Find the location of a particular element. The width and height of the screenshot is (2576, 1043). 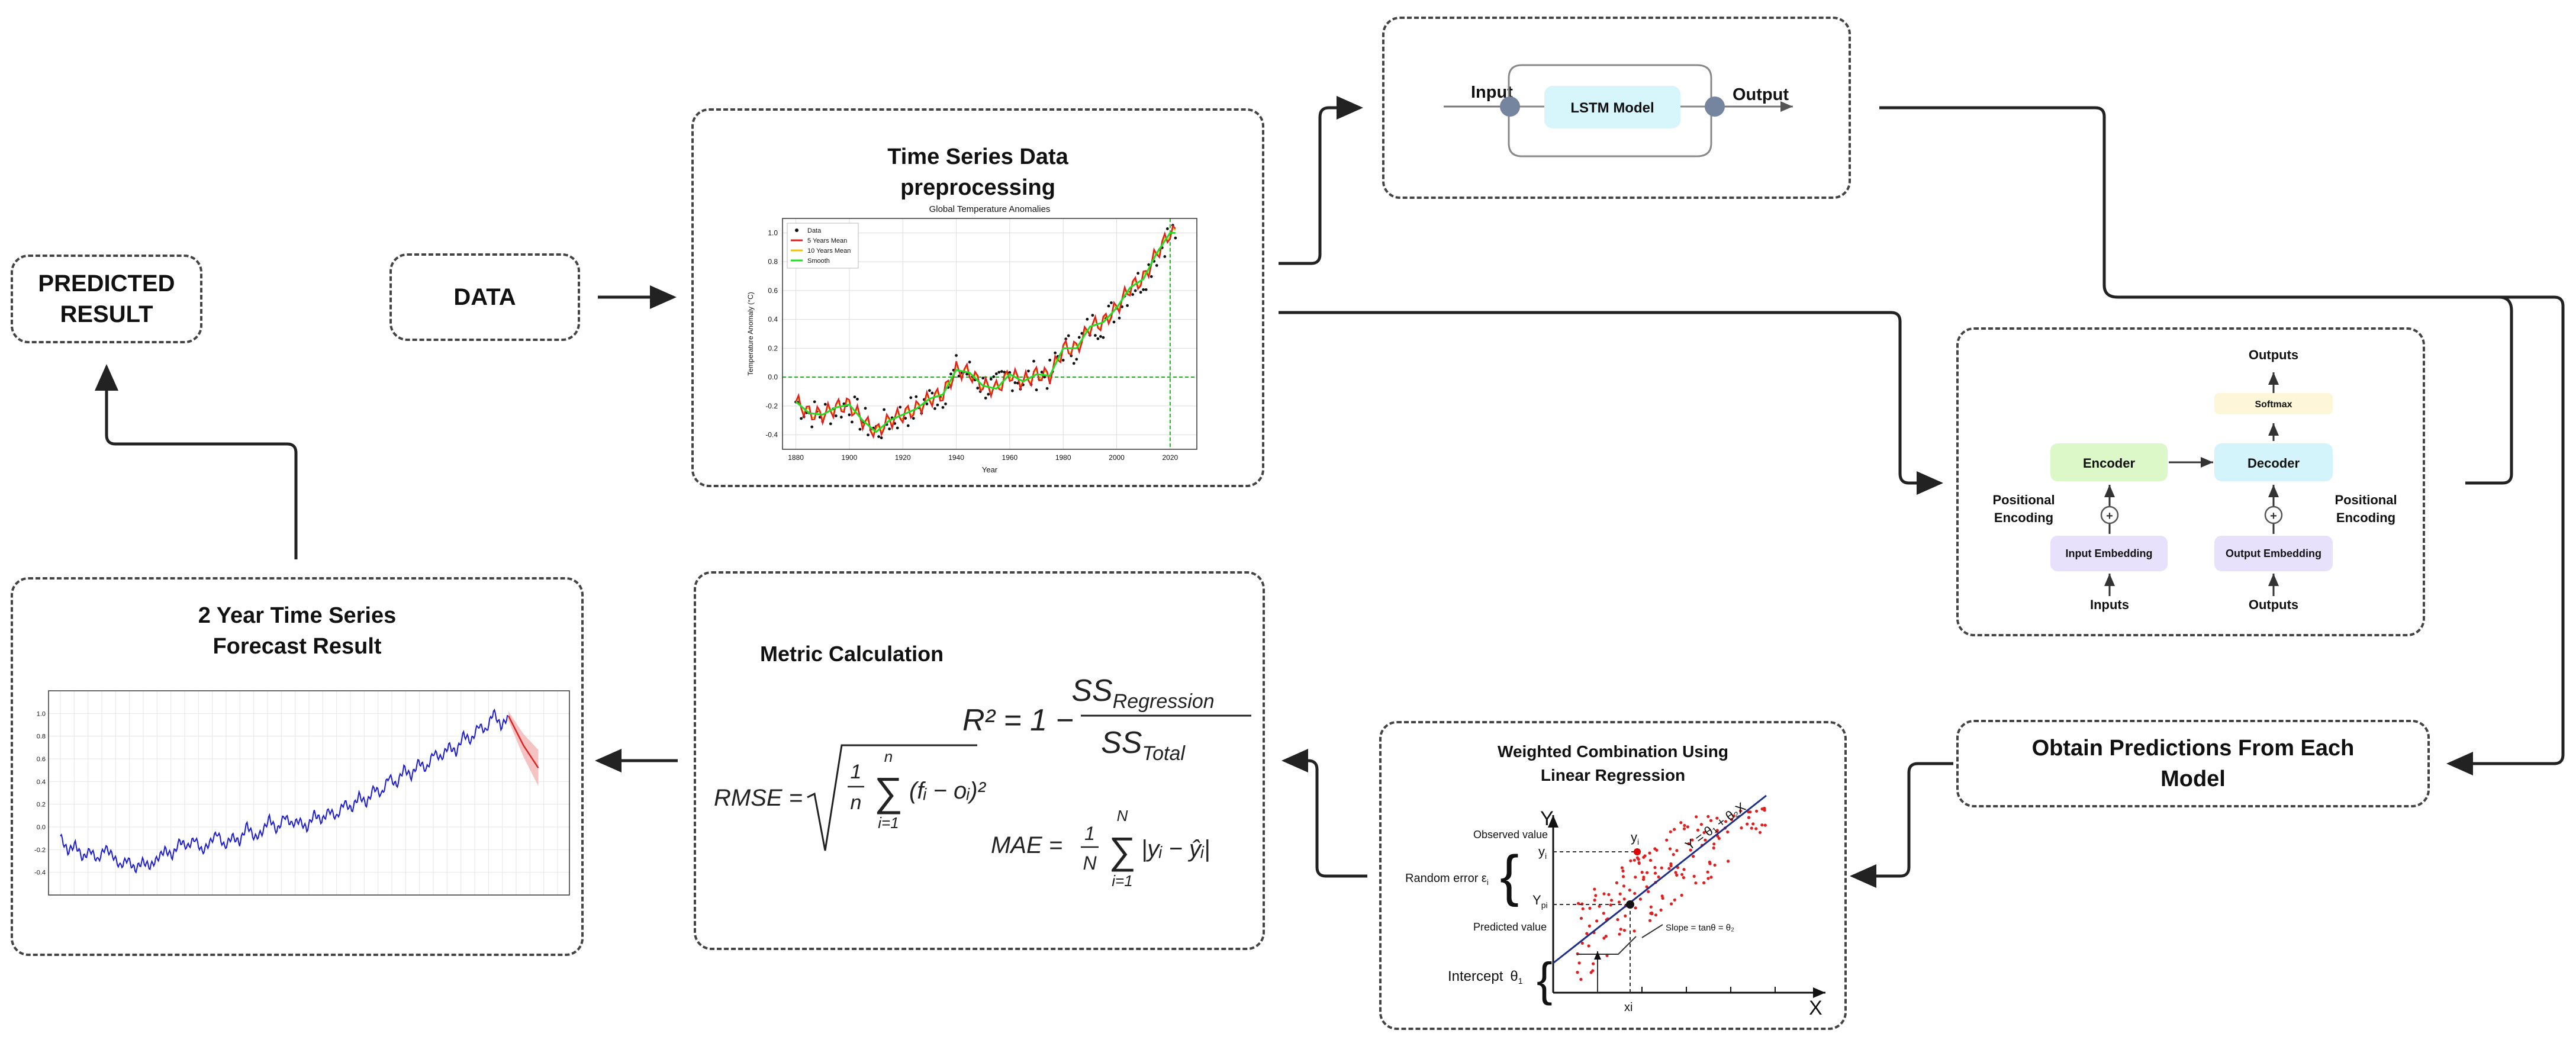

chart1-xtick-0: 1880 is located at coordinates (796, 457).